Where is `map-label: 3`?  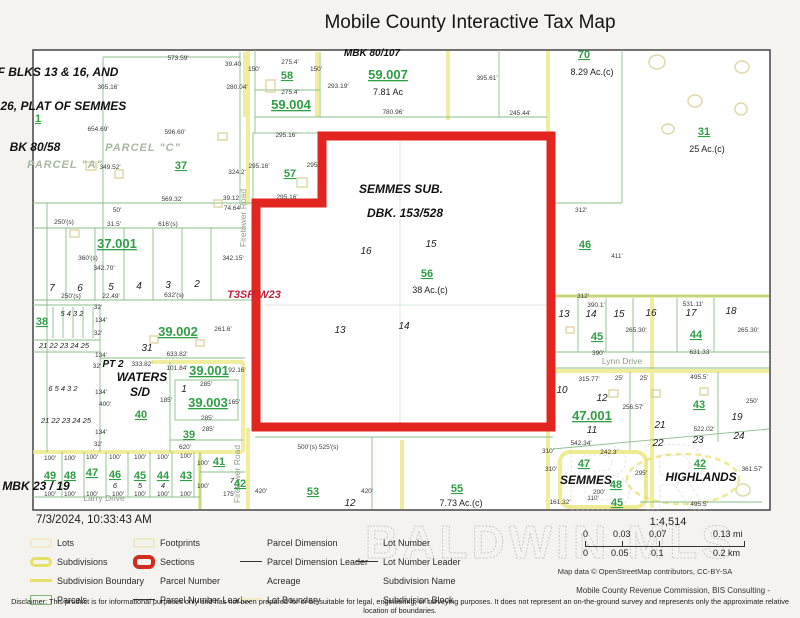
map-label: 3 is located at coordinates (168, 285).